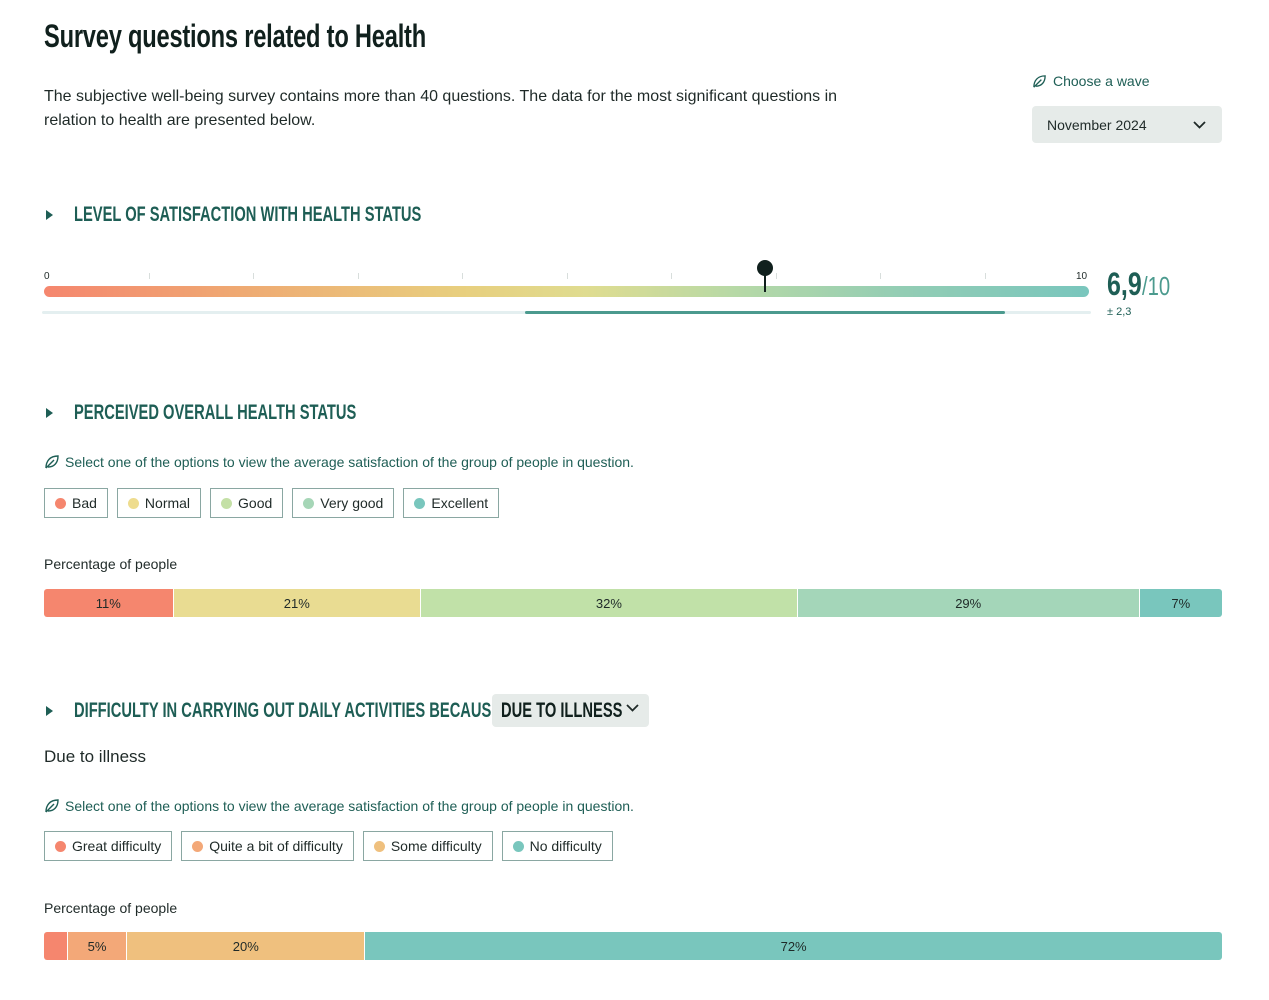 This screenshot has height=1000, width=1269. Describe the element at coordinates (765, 282) in the screenshot. I see `satisfaction-marker-stem` at that location.